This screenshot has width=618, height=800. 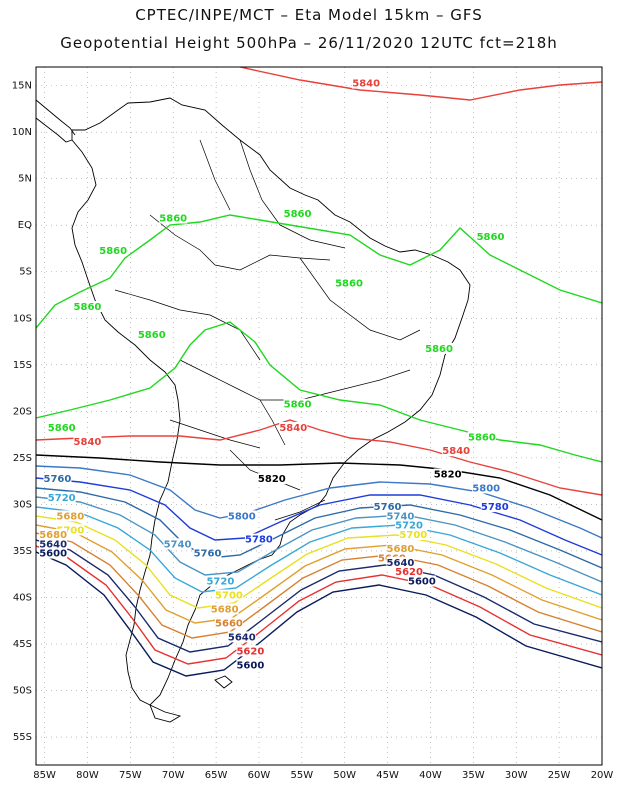 What do you see at coordinates (165, 713) in the screenshot?
I see `tierra-del-fuego` at bounding box center [165, 713].